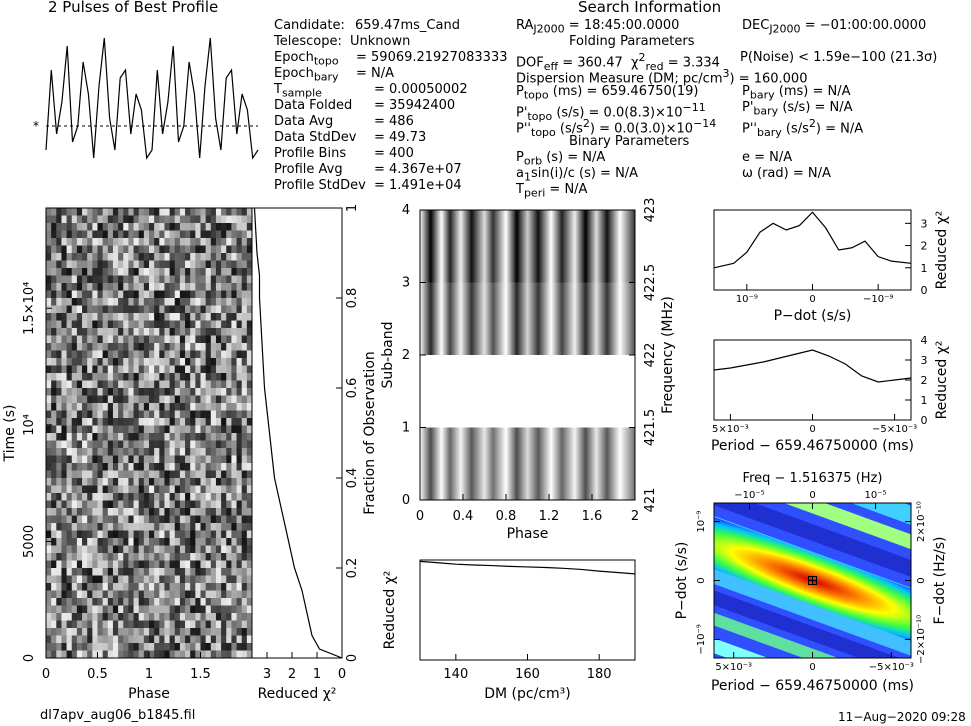  Describe the element at coordinates (650, 210) in the screenshot. I see `tick-label: 423` at that location.